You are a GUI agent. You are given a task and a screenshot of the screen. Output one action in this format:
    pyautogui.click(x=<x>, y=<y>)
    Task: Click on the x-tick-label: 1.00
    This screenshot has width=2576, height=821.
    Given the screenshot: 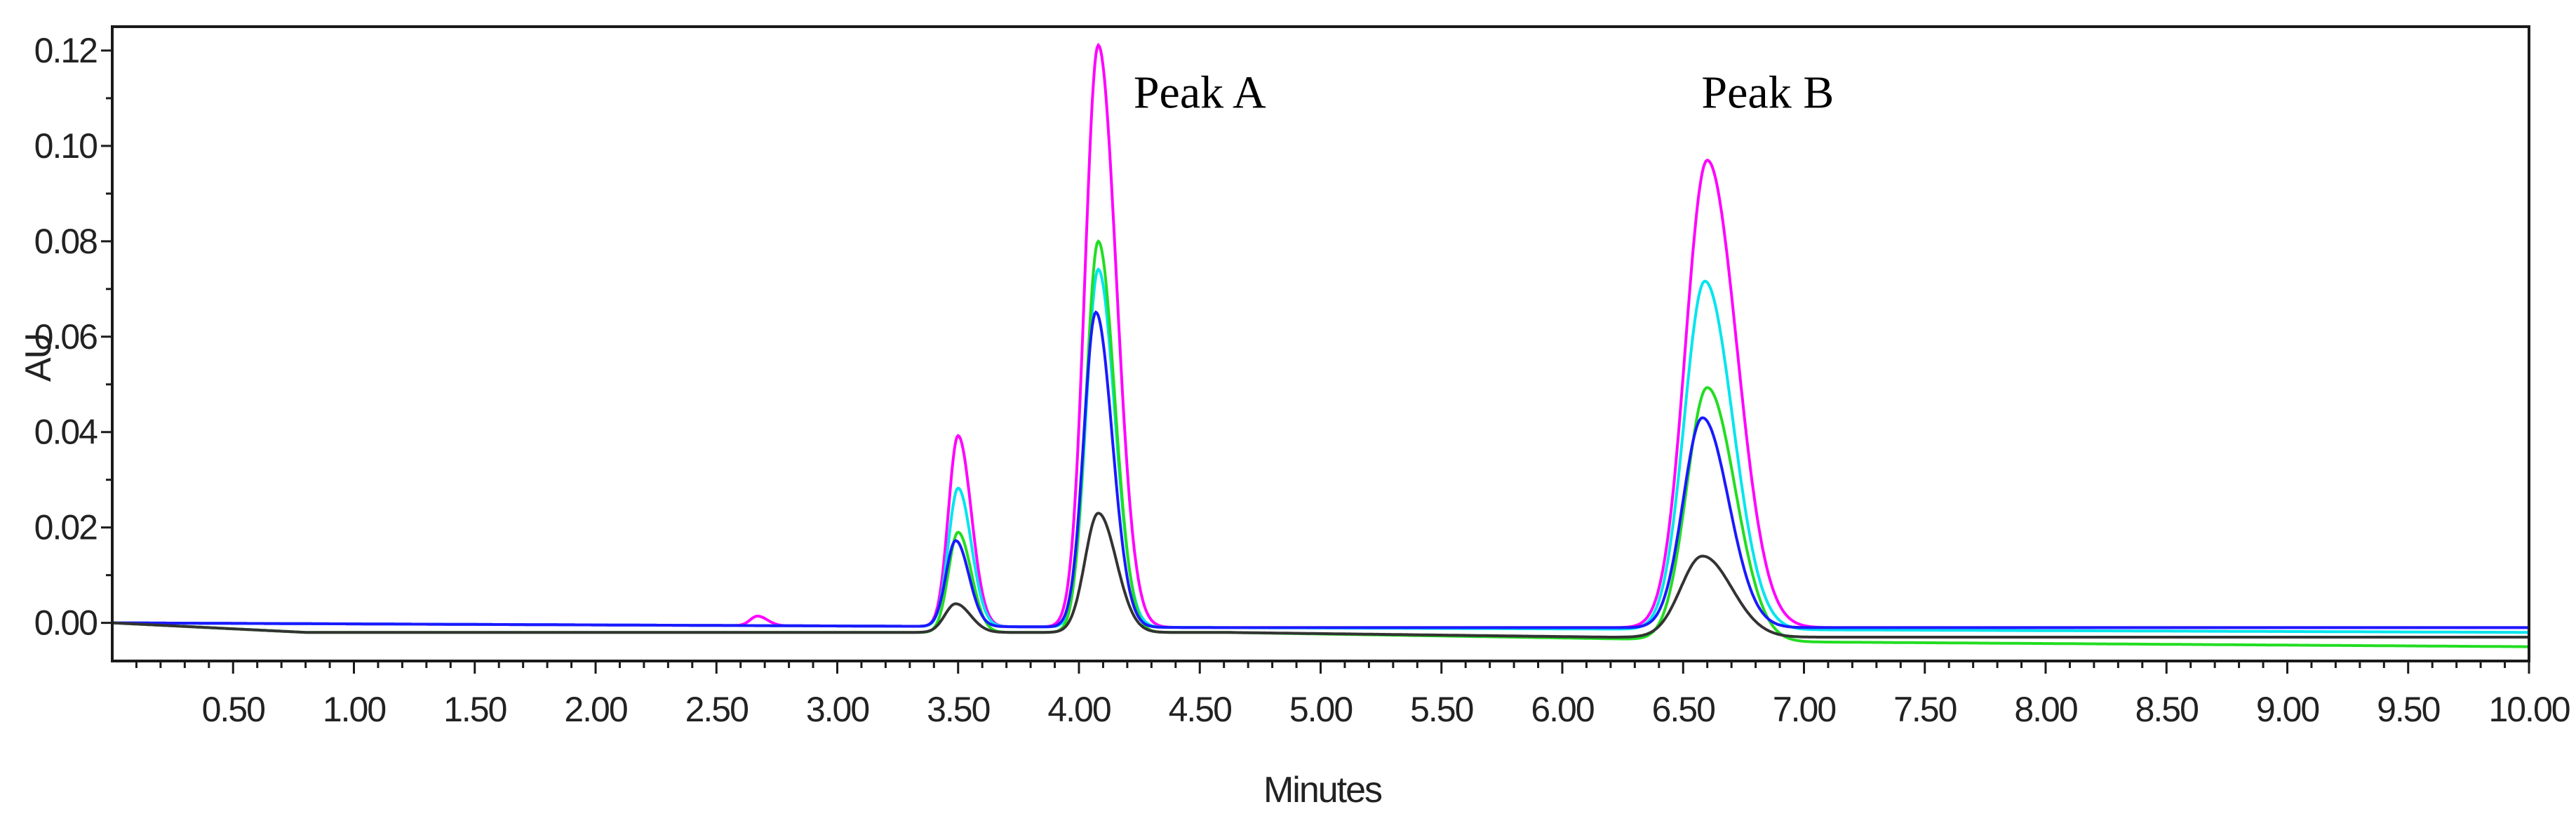 What is the action you would take?
    pyautogui.click(x=355, y=709)
    